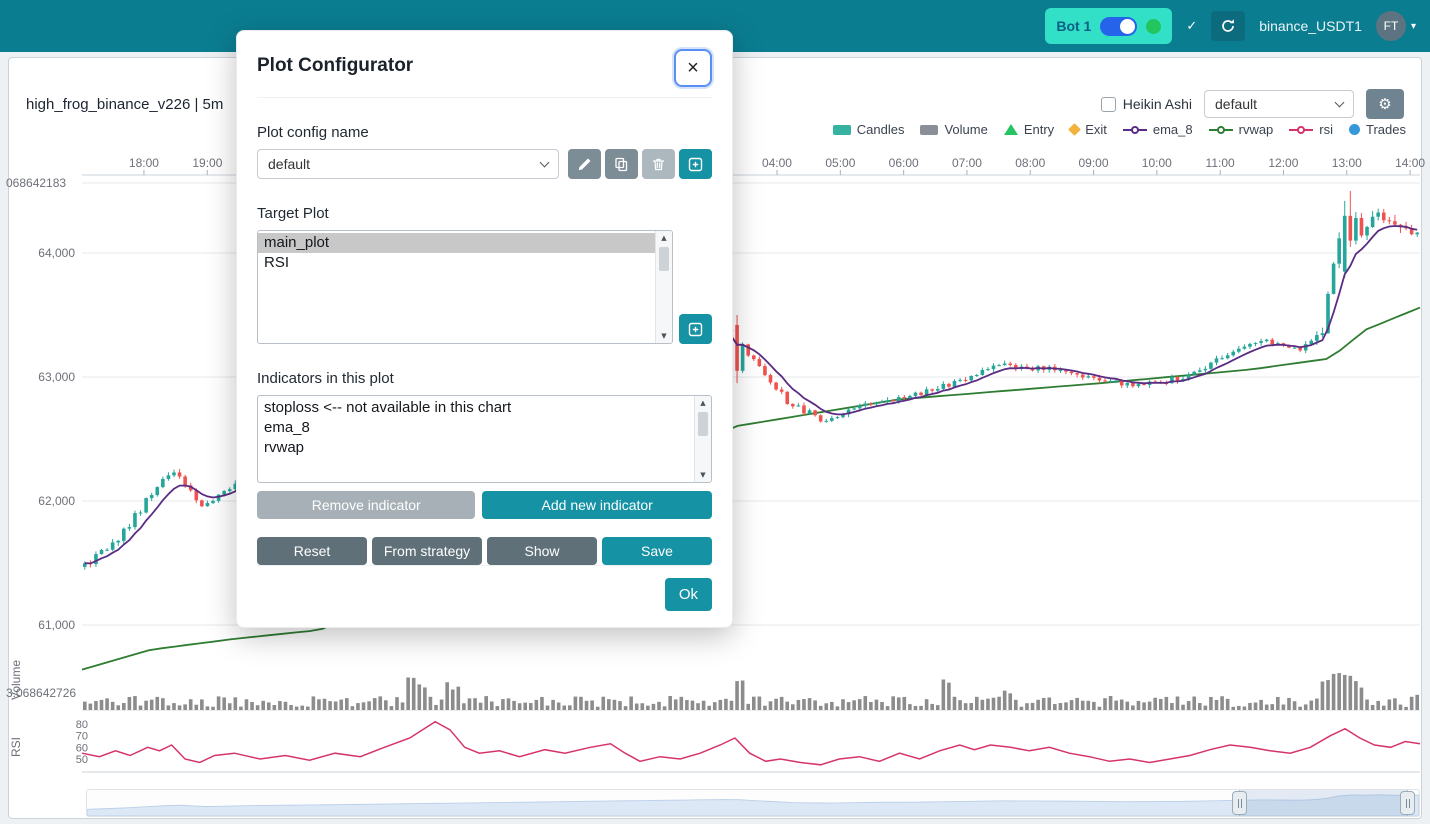  What do you see at coordinates (465, 287) in the screenshot?
I see `target-plot-list: main_plot RSI ▲ ▼` at bounding box center [465, 287].